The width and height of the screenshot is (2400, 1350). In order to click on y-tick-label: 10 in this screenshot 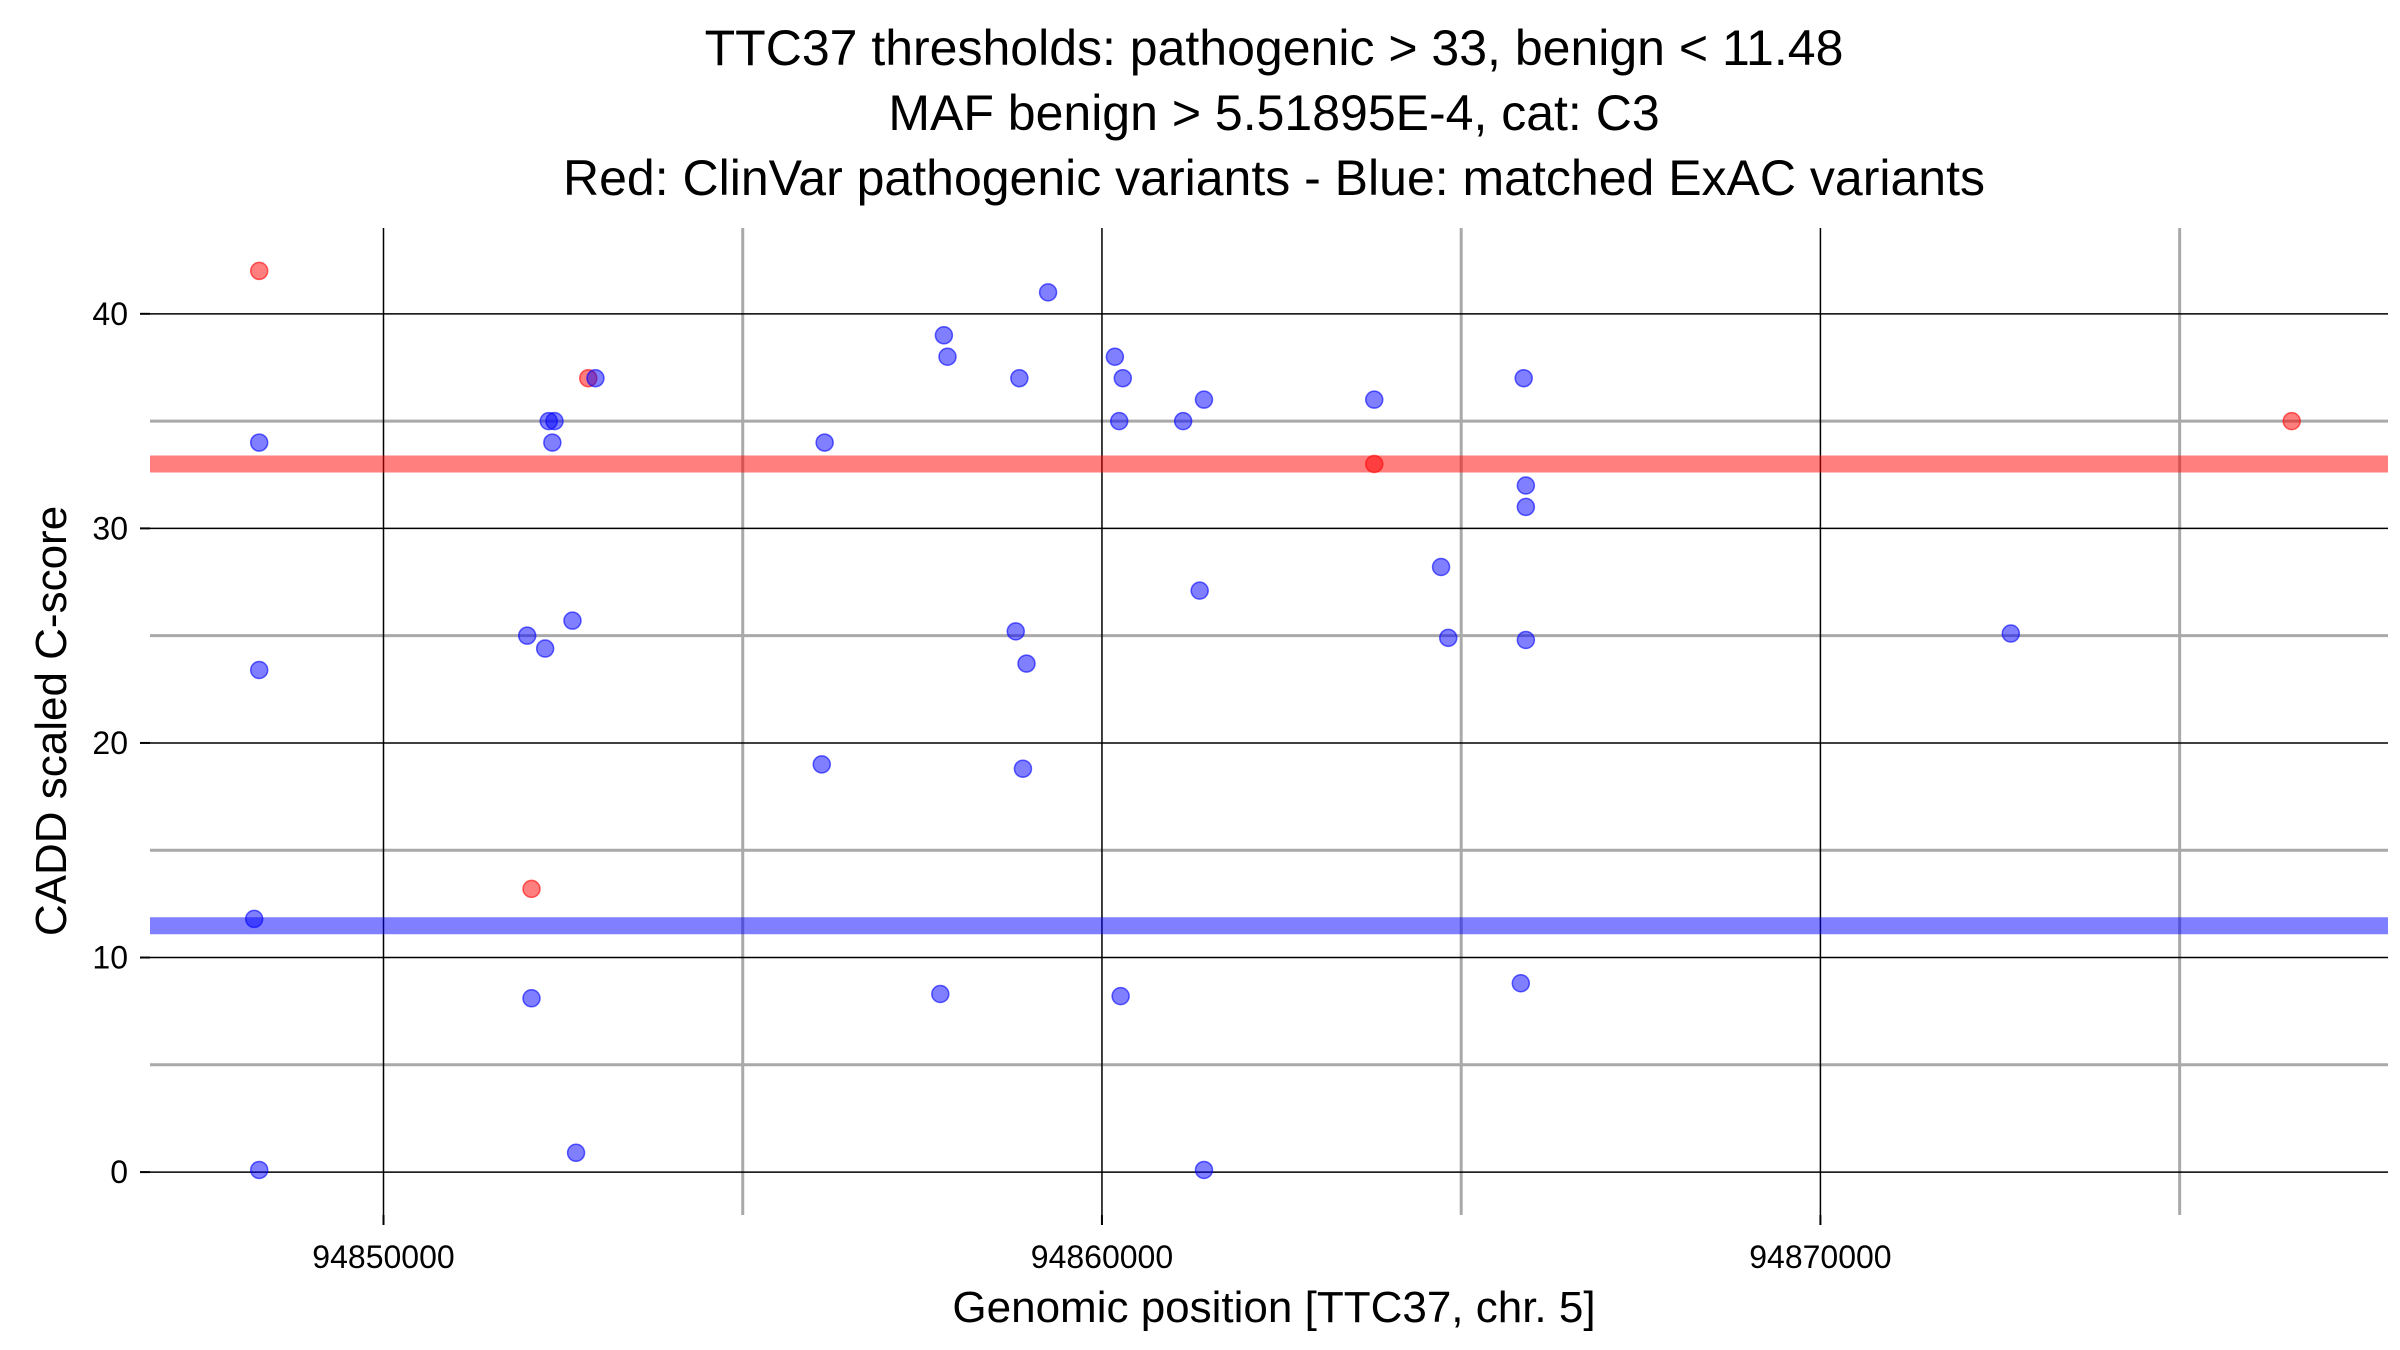, I will do `click(110, 958)`.